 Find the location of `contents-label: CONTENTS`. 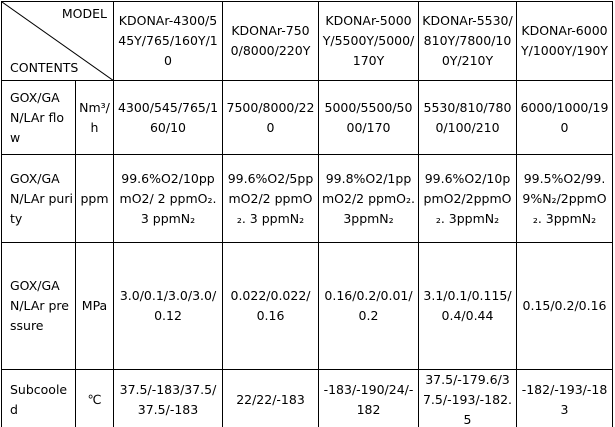

contents-label: CONTENTS is located at coordinates (44, 67).